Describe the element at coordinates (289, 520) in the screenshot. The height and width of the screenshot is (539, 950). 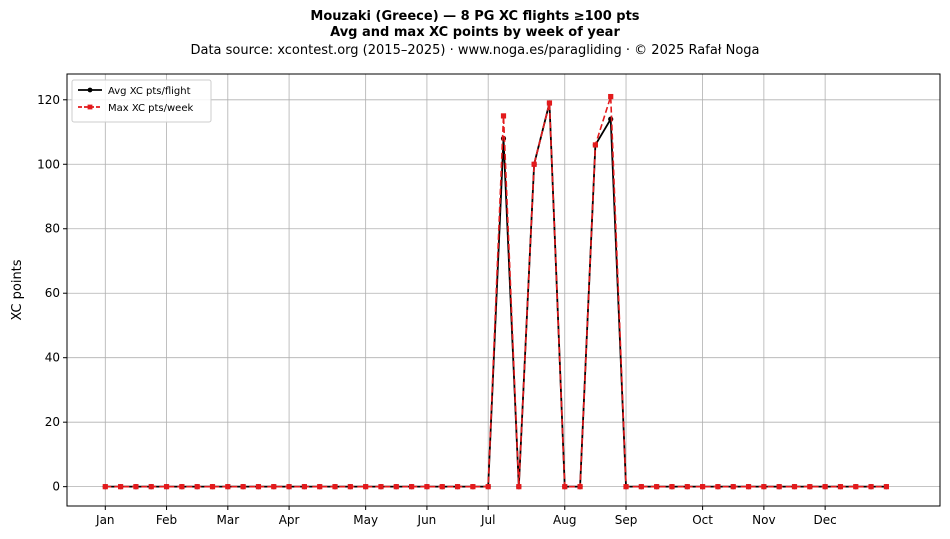
I see `x-tick-label: Apr` at that location.